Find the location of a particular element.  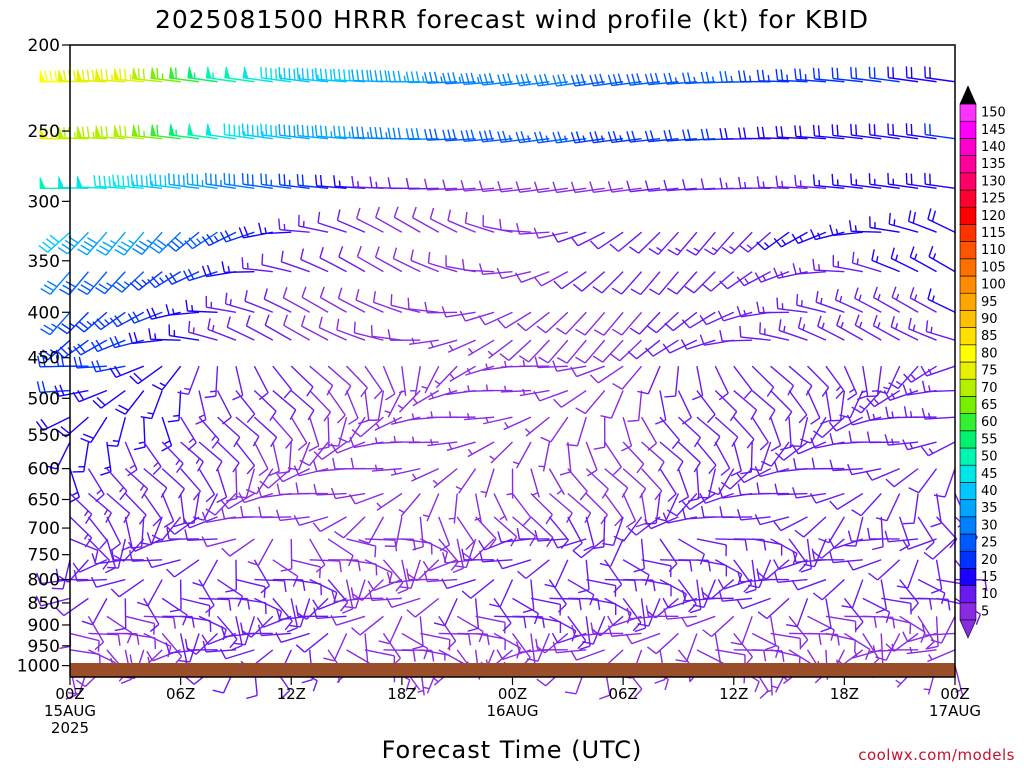

credit-link: coolwx.com/models is located at coordinates (936, 755).